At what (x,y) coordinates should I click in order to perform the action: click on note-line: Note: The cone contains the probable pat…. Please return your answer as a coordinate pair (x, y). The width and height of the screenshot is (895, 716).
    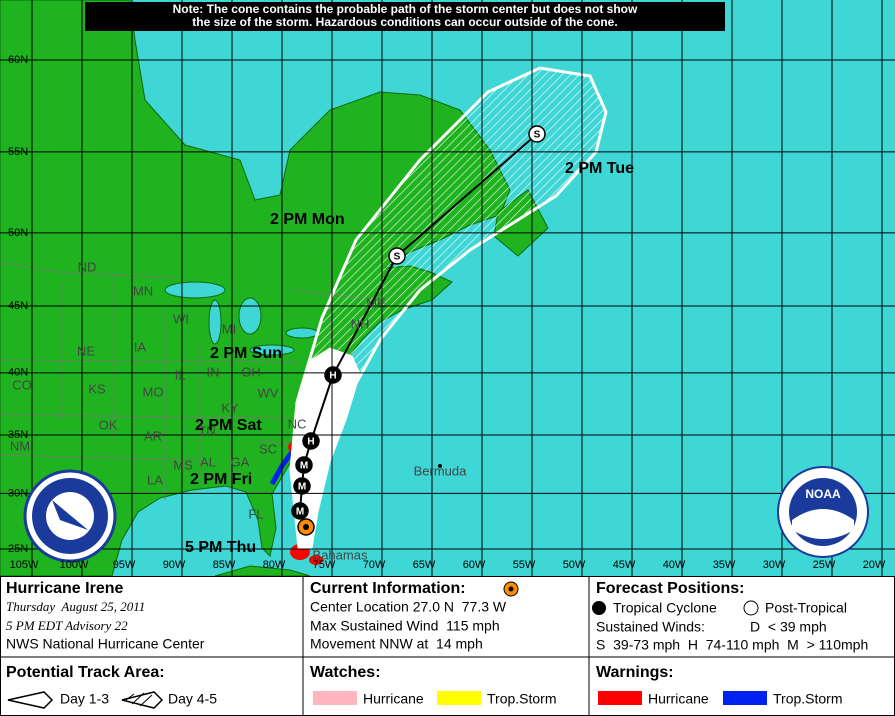
    Looking at the image, I should click on (405, 9).